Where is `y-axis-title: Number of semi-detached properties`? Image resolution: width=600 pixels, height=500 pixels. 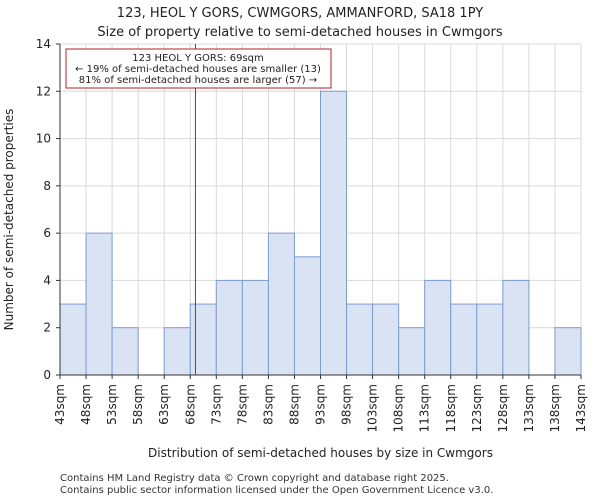 y-axis-title: Number of semi-detached properties is located at coordinates (9, 220).